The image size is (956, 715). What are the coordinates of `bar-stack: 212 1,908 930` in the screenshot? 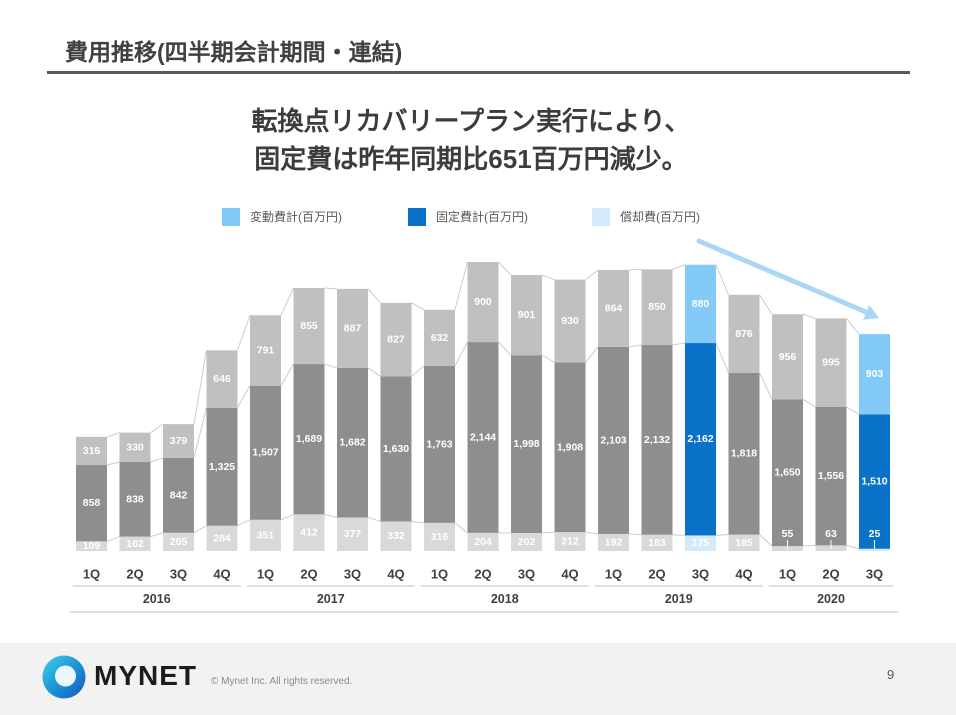 It's located at (570, 415).